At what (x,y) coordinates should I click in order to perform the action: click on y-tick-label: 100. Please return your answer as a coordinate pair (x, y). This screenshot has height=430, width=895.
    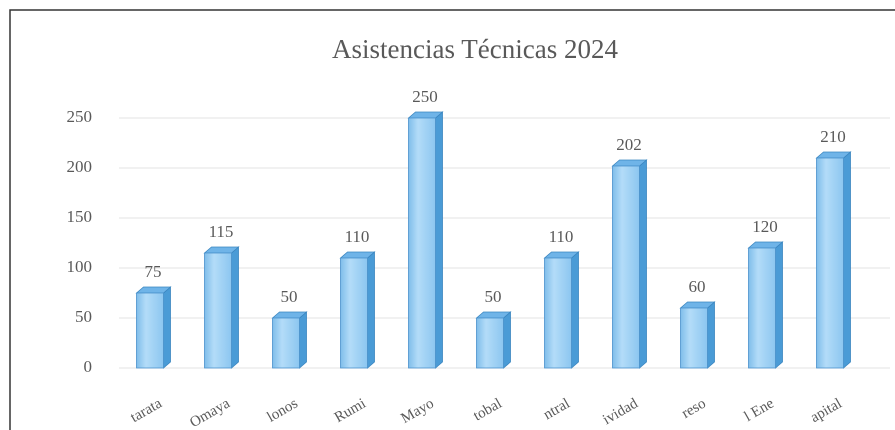
    Looking at the image, I should click on (80, 266).